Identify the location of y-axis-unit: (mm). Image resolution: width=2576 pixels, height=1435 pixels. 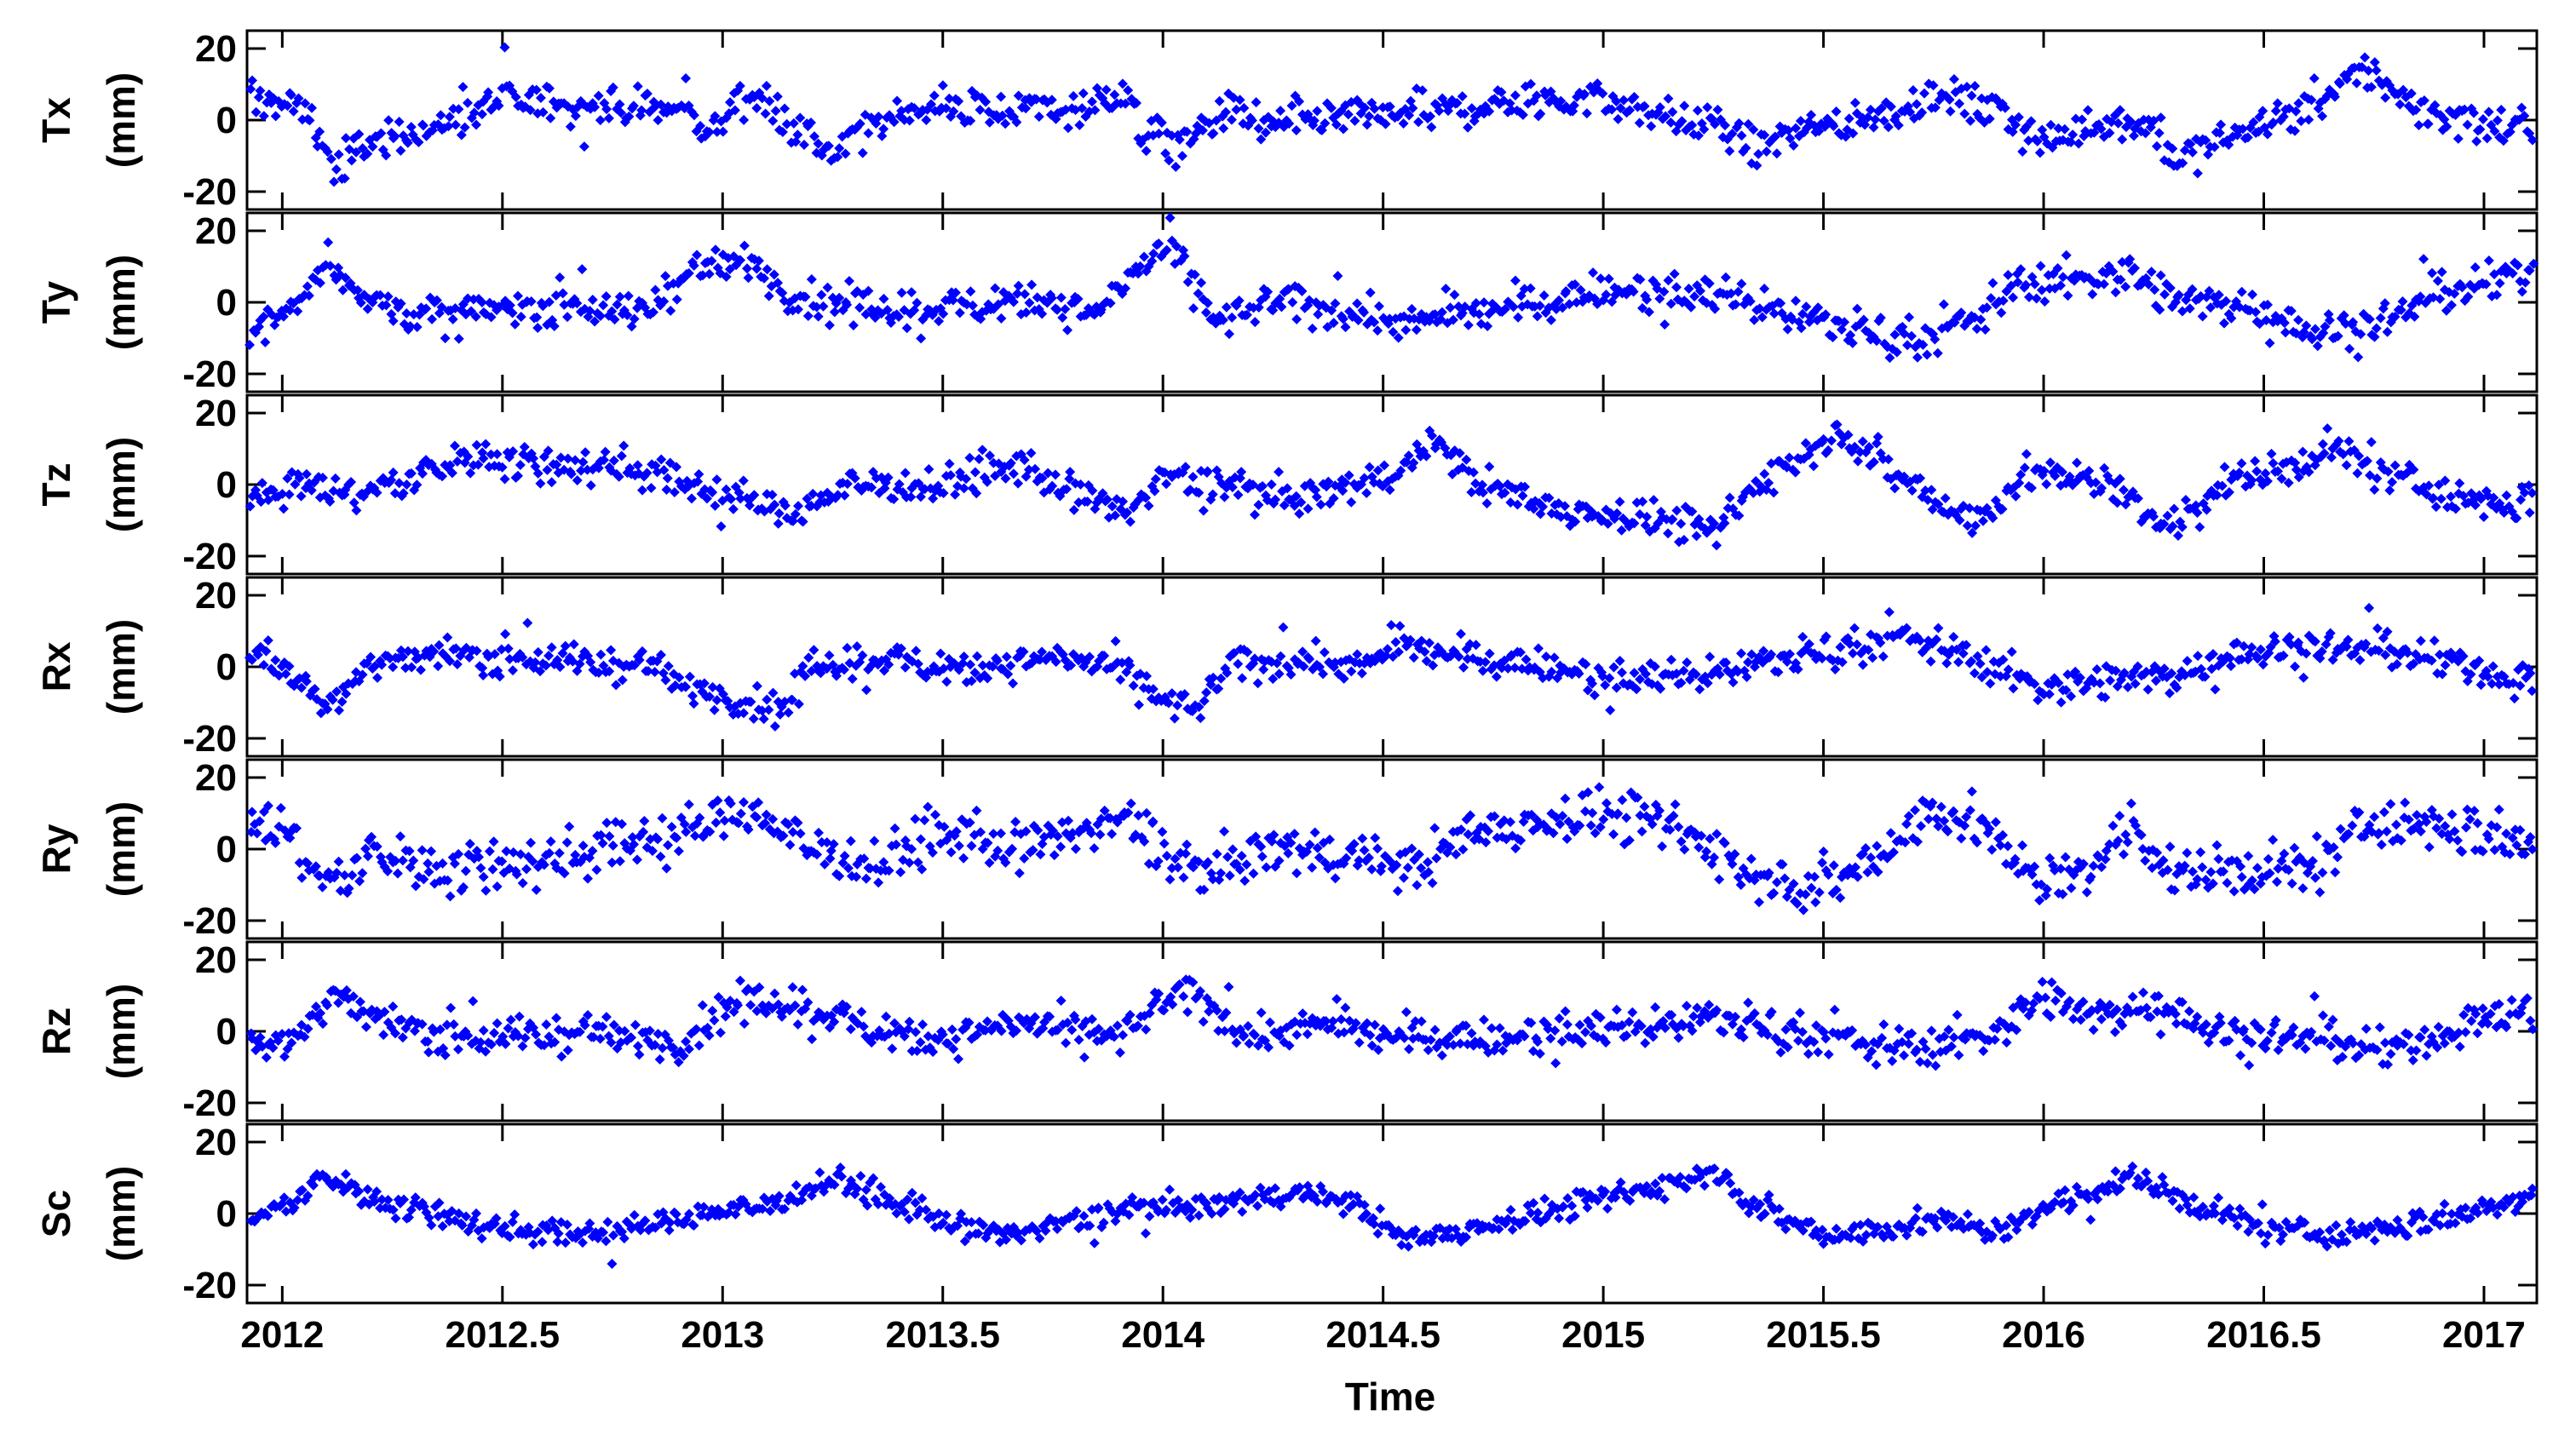
(121, 849).